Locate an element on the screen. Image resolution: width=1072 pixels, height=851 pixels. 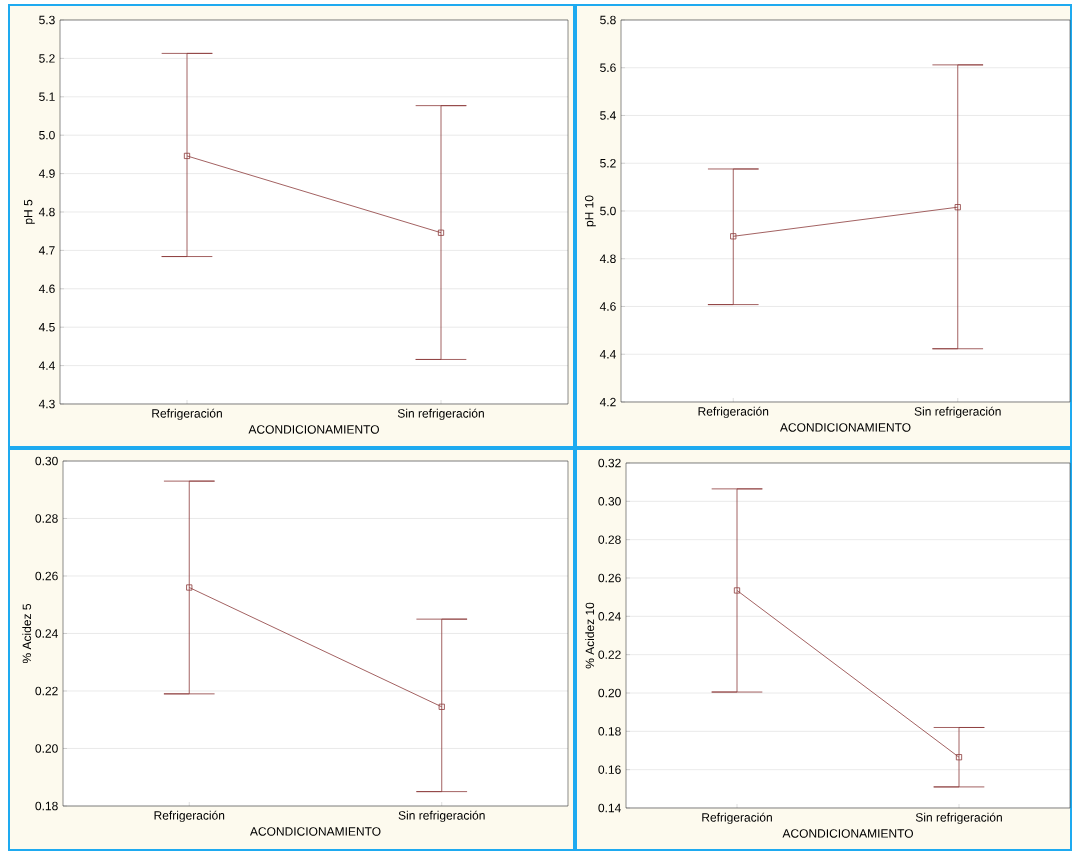
y-tick-label: 5.3 is located at coordinates (47, 20).